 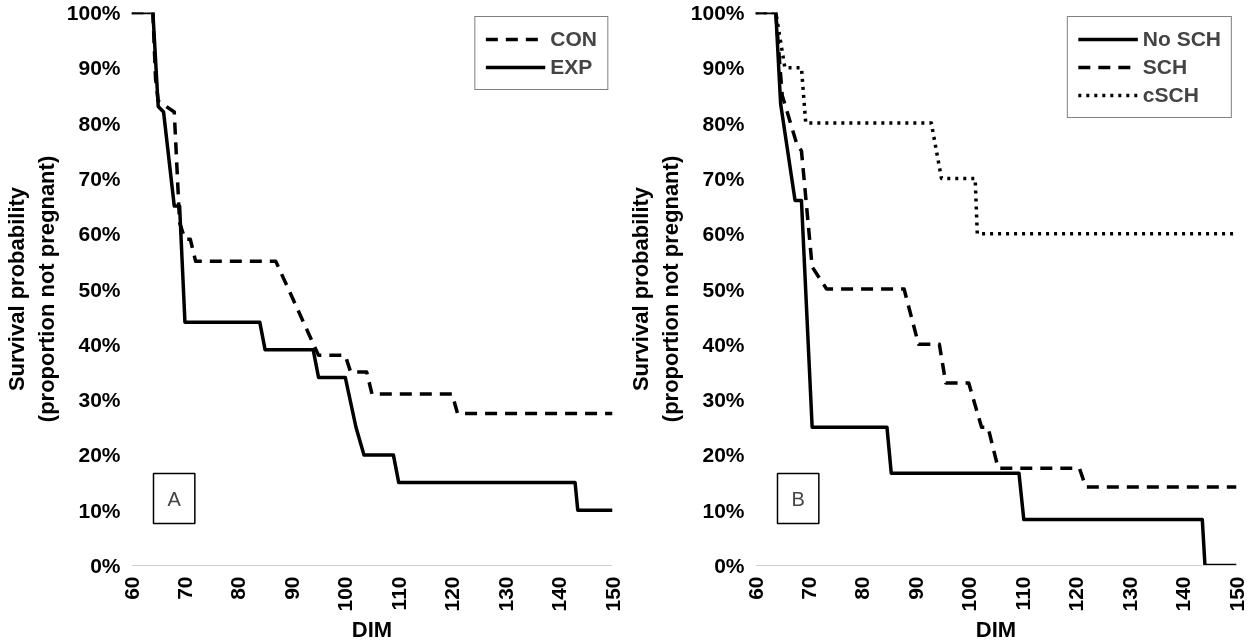 I want to click on annotation: A, so click(x=174, y=498).